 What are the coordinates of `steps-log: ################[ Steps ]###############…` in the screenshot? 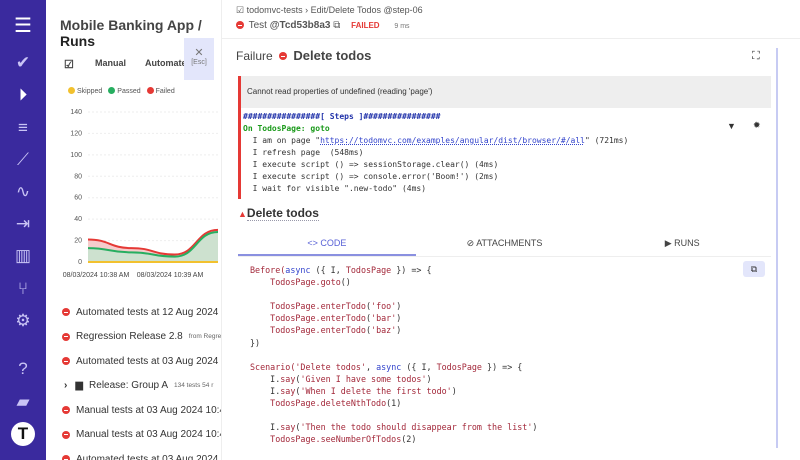 It's located at (506, 153).